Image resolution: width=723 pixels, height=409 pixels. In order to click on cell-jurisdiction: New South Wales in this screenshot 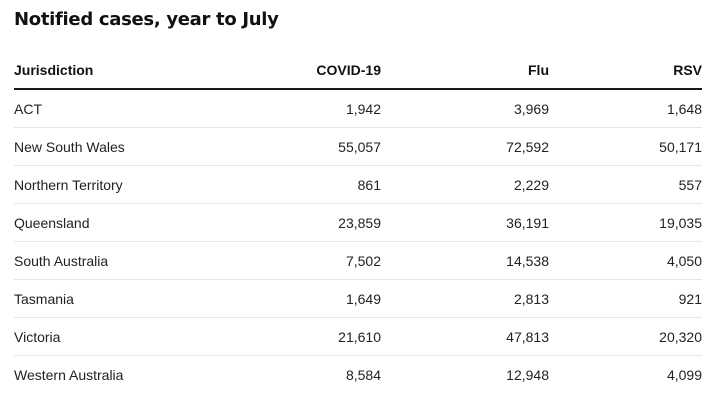, I will do `click(124, 146)`.